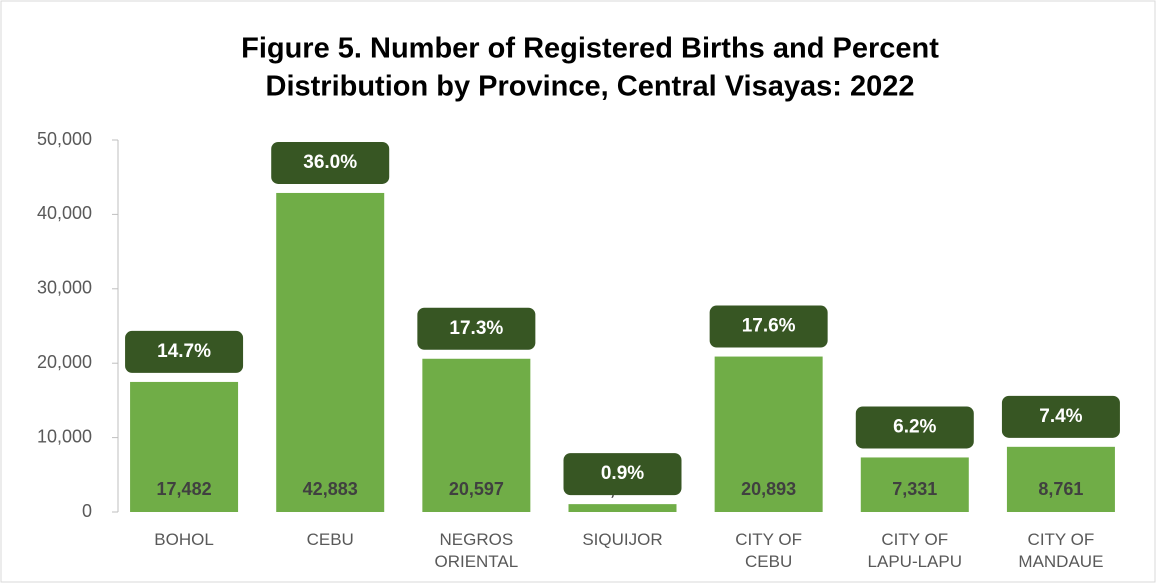 This screenshot has height=584, width=1157. What do you see at coordinates (1060, 489) in the screenshot?
I see `value-label: 8,761` at bounding box center [1060, 489].